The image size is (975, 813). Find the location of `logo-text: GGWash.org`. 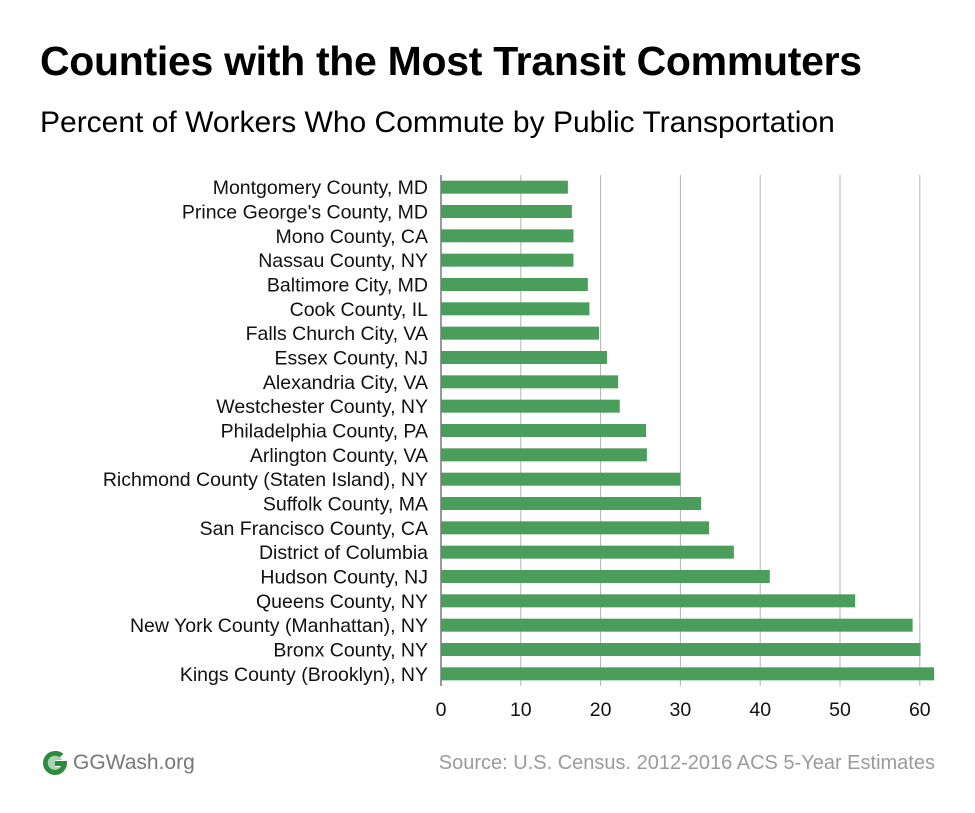

logo-text: GGWash.org is located at coordinates (134, 762).